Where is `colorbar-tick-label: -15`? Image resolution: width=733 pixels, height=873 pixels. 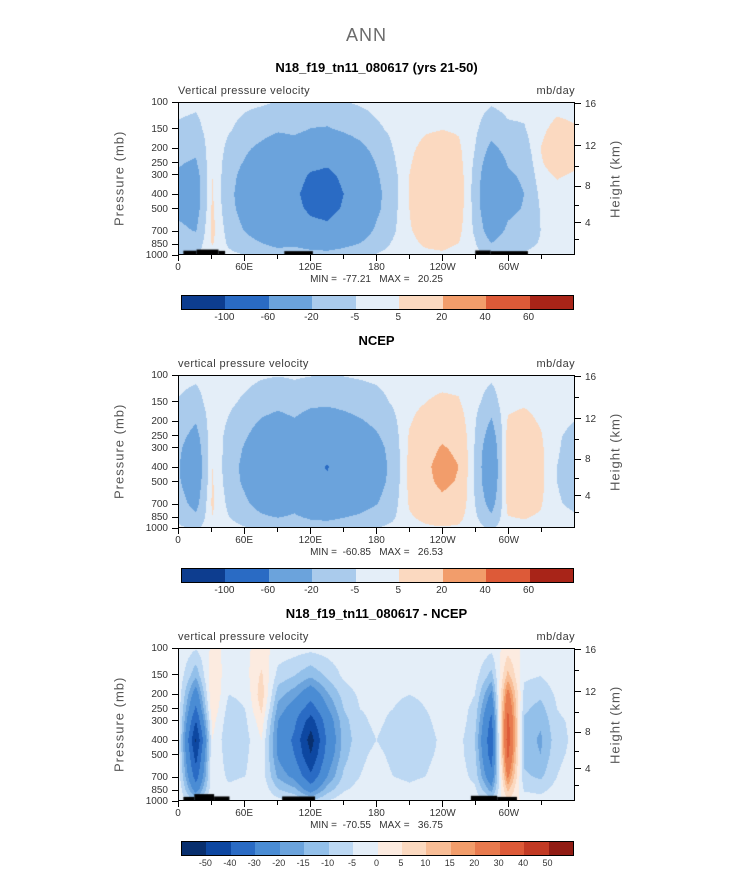 colorbar-tick-label: -15 is located at coordinates (303, 863).